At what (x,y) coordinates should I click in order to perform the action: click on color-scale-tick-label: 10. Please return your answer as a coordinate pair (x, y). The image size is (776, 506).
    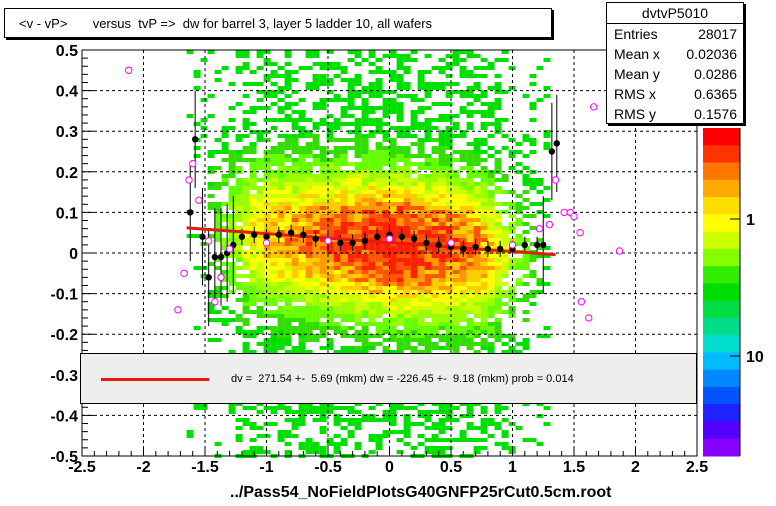
    Looking at the image, I should click on (755, 357).